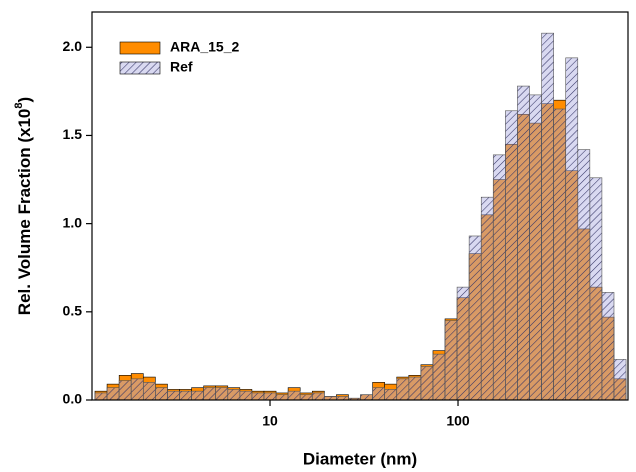 The height and width of the screenshot is (472, 636). Describe the element at coordinates (73, 46) in the screenshot. I see `y-tick-label: 2.0` at that location.